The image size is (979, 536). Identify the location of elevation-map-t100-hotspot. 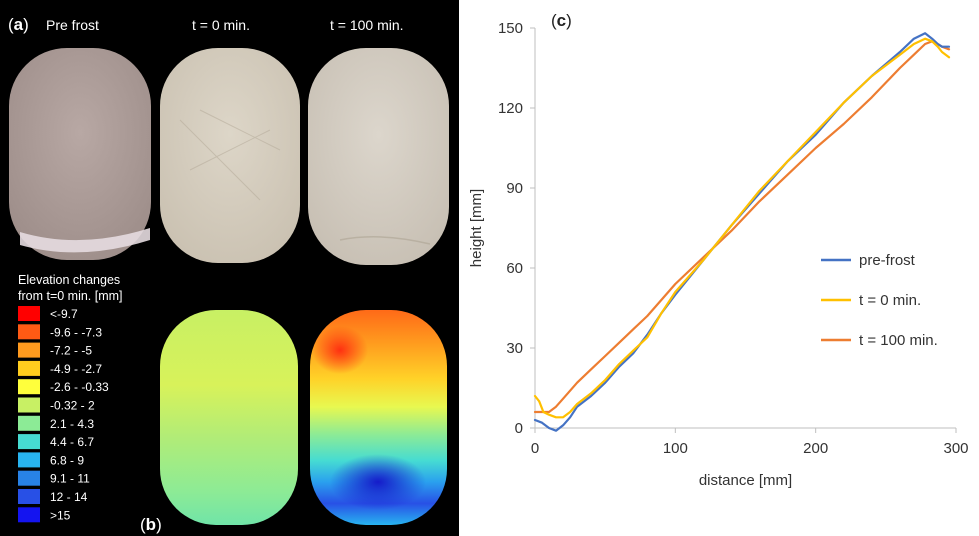
(340, 350).